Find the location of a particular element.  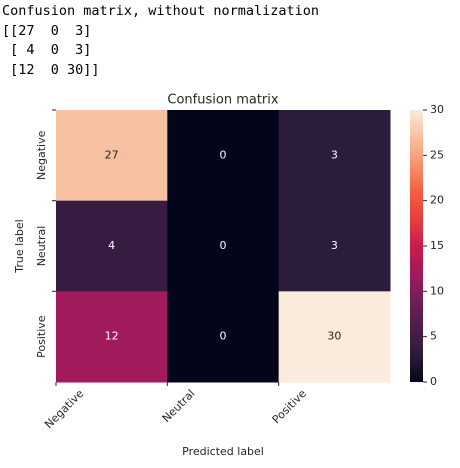

output-line: [[27 0 3] is located at coordinates (47, 30).